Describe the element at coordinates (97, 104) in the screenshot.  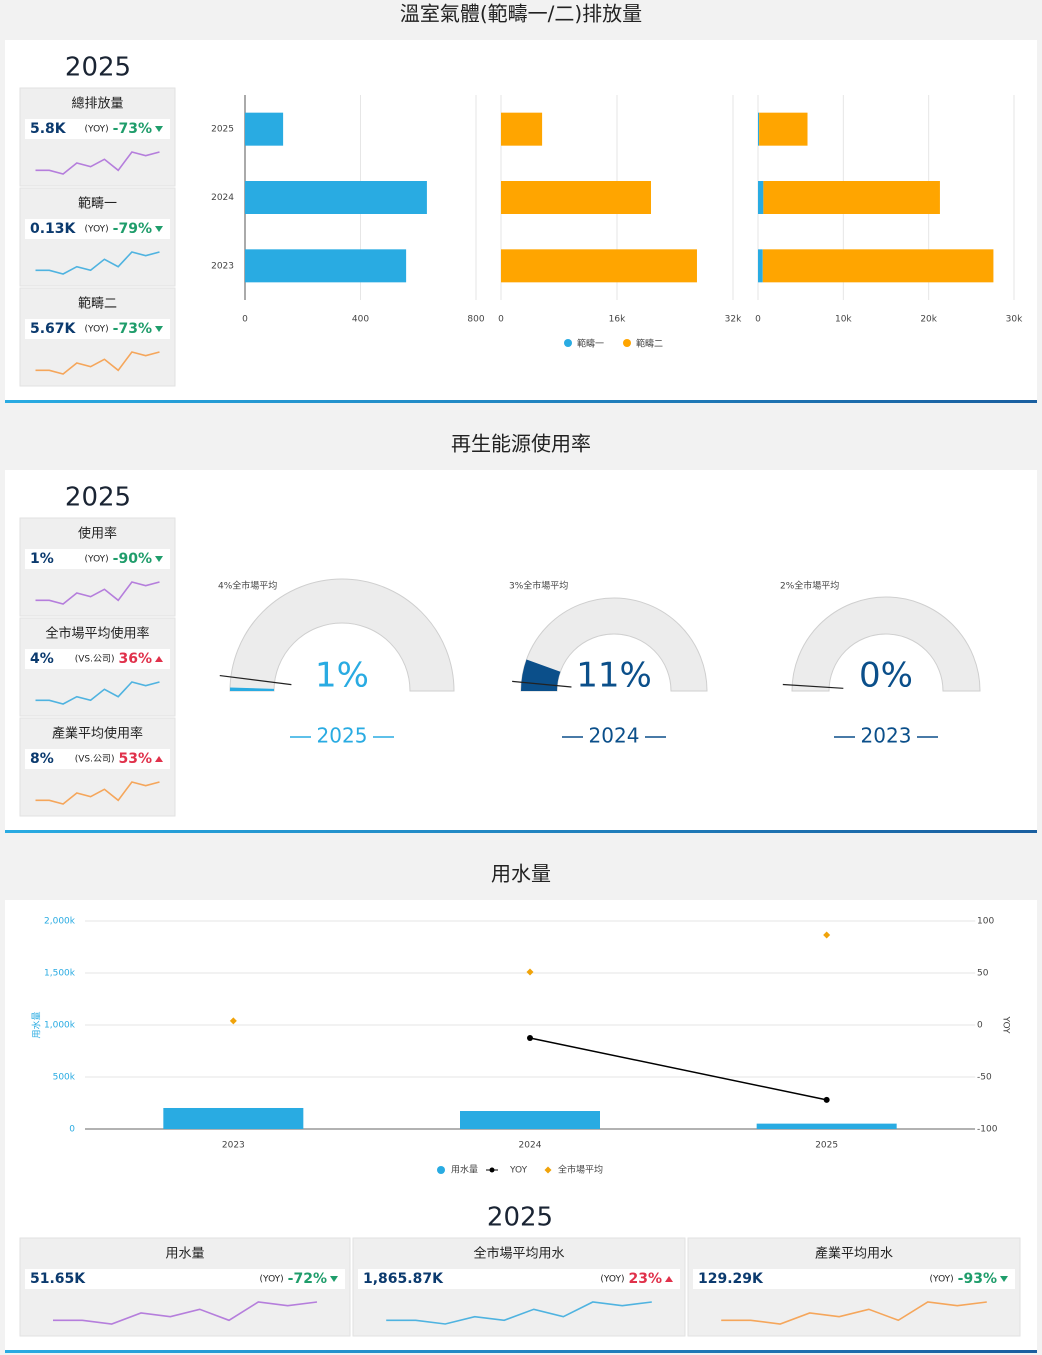
I see `card-label: 總排放量` at that location.